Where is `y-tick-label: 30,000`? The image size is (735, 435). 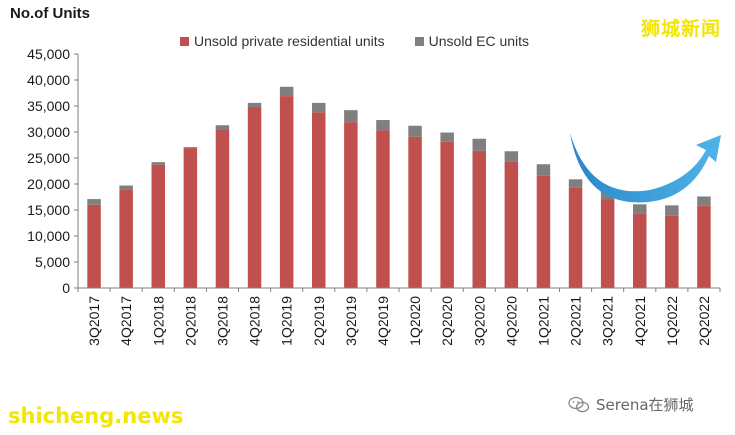 y-tick-label: 30,000 is located at coordinates (48, 132).